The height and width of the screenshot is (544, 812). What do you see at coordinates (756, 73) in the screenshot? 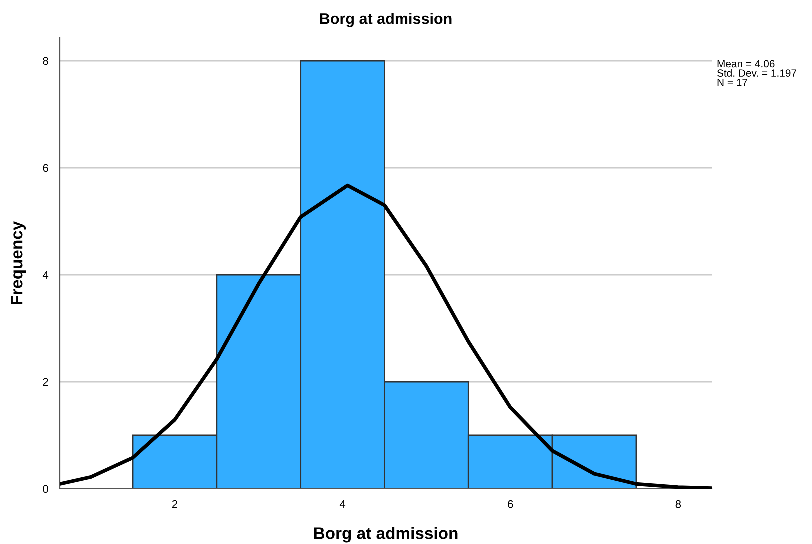
I see `text: Mean = 4.06 Std. Dev. = 1.197 N = 17` at bounding box center [756, 73].